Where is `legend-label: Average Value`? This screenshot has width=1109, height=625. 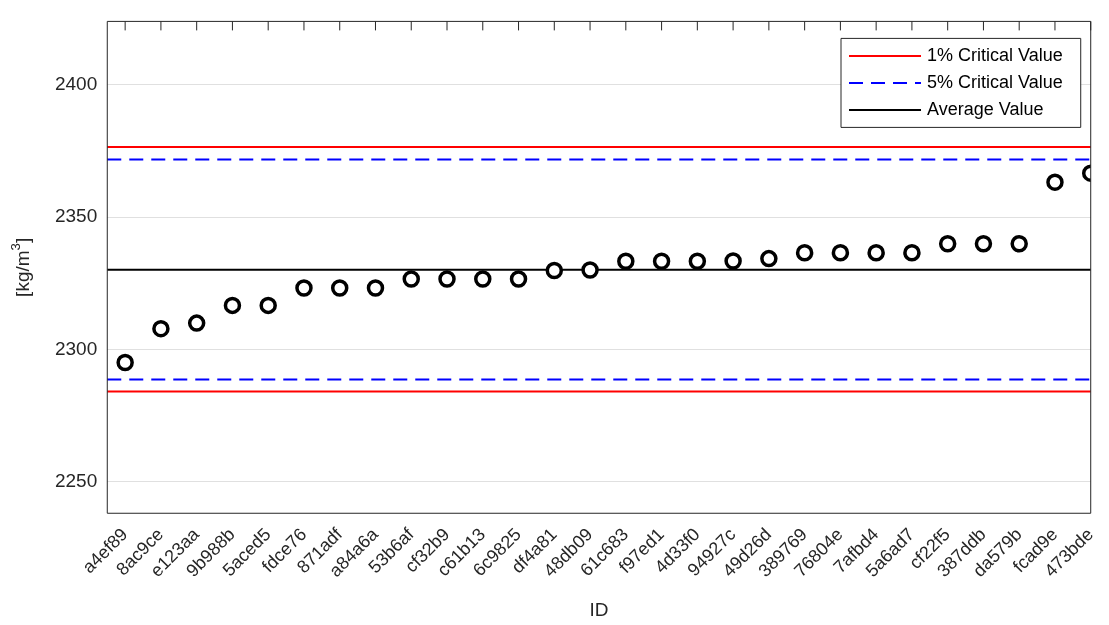
legend-label: Average Value is located at coordinates (985, 108).